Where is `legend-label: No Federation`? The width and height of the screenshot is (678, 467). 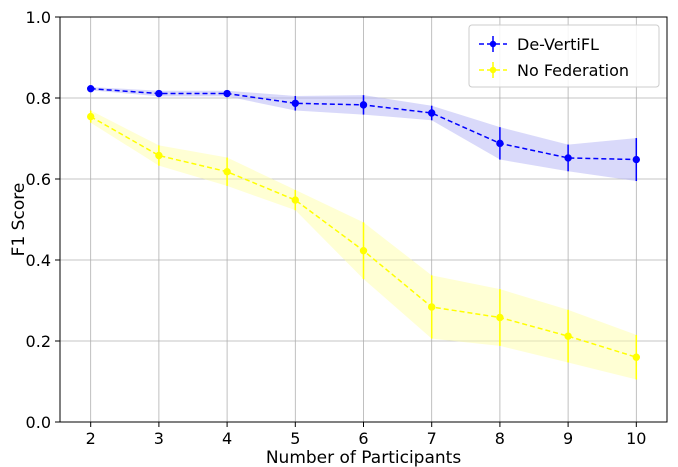 legend-label: No Federation is located at coordinates (573, 70).